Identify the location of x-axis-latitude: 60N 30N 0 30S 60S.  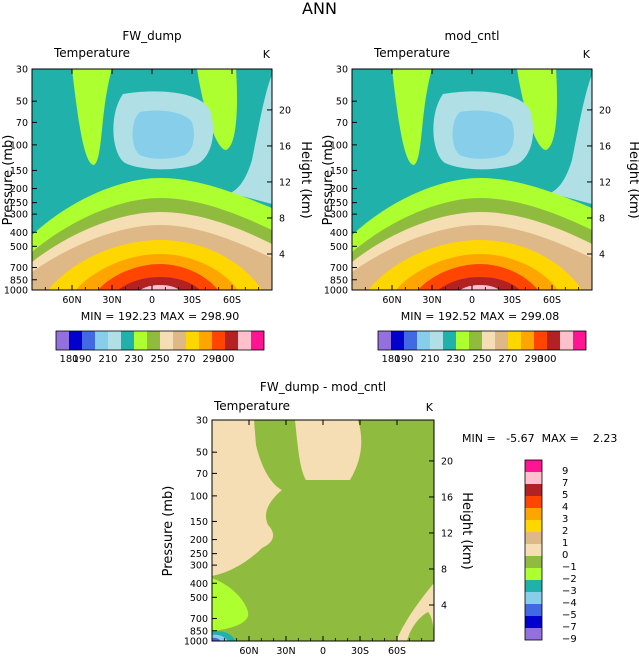
(323, 538).